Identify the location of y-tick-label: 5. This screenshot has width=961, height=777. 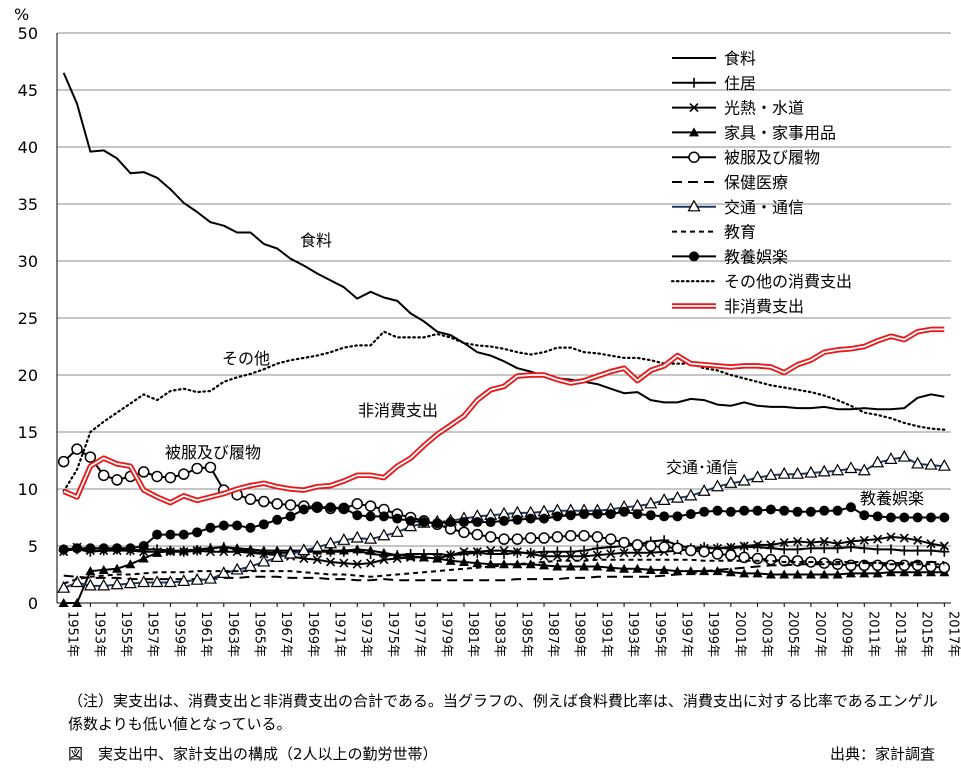
(33, 546).